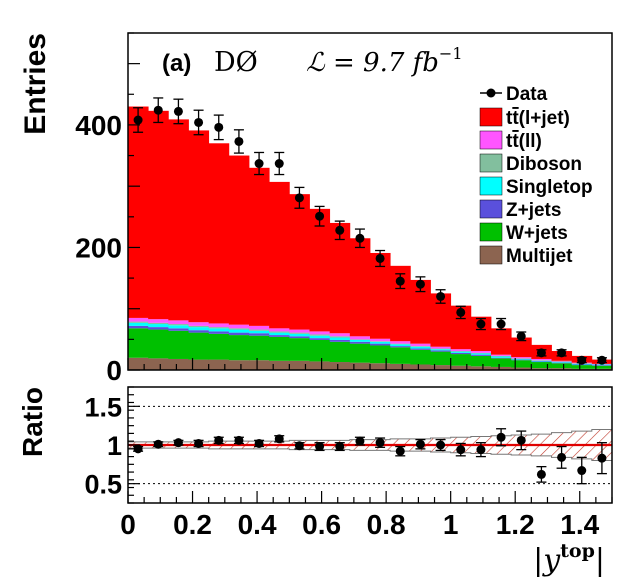 Image resolution: width=639 pixels, height=583 pixels. Describe the element at coordinates (521, 347) in the screenshot. I see `bar-tt-l-jet--19` at that location.